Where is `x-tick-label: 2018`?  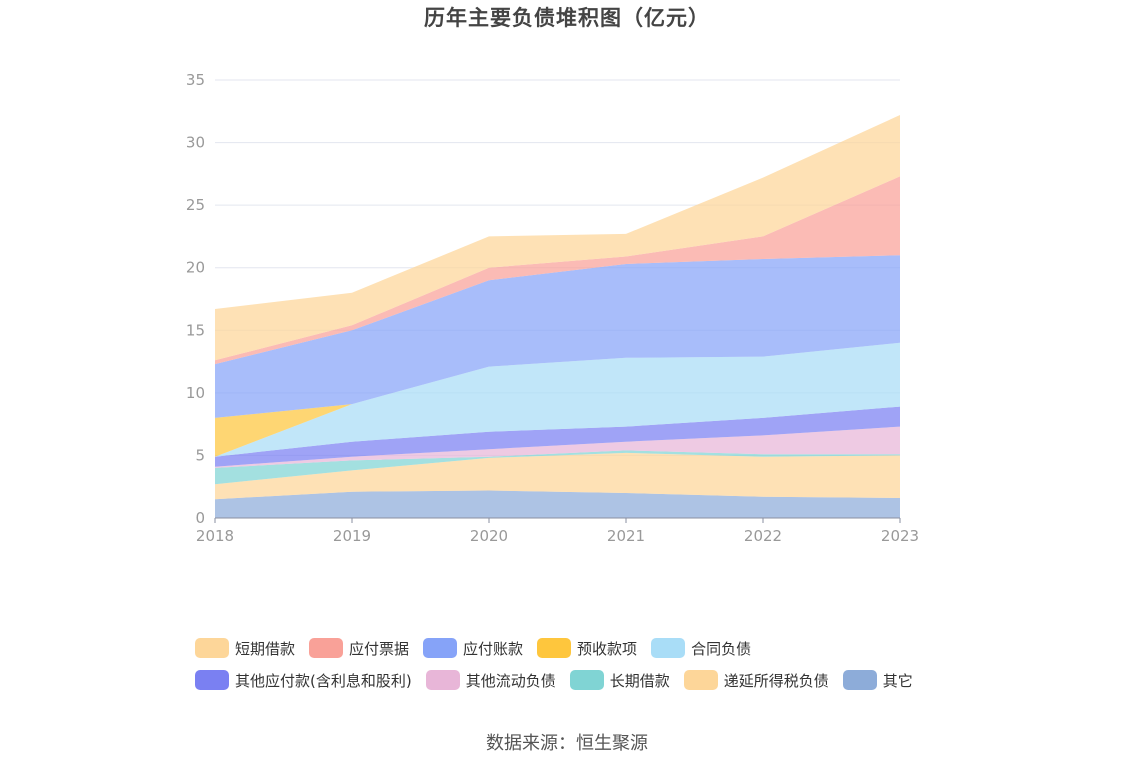
x-tick-label: 2018 is located at coordinates (215, 536).